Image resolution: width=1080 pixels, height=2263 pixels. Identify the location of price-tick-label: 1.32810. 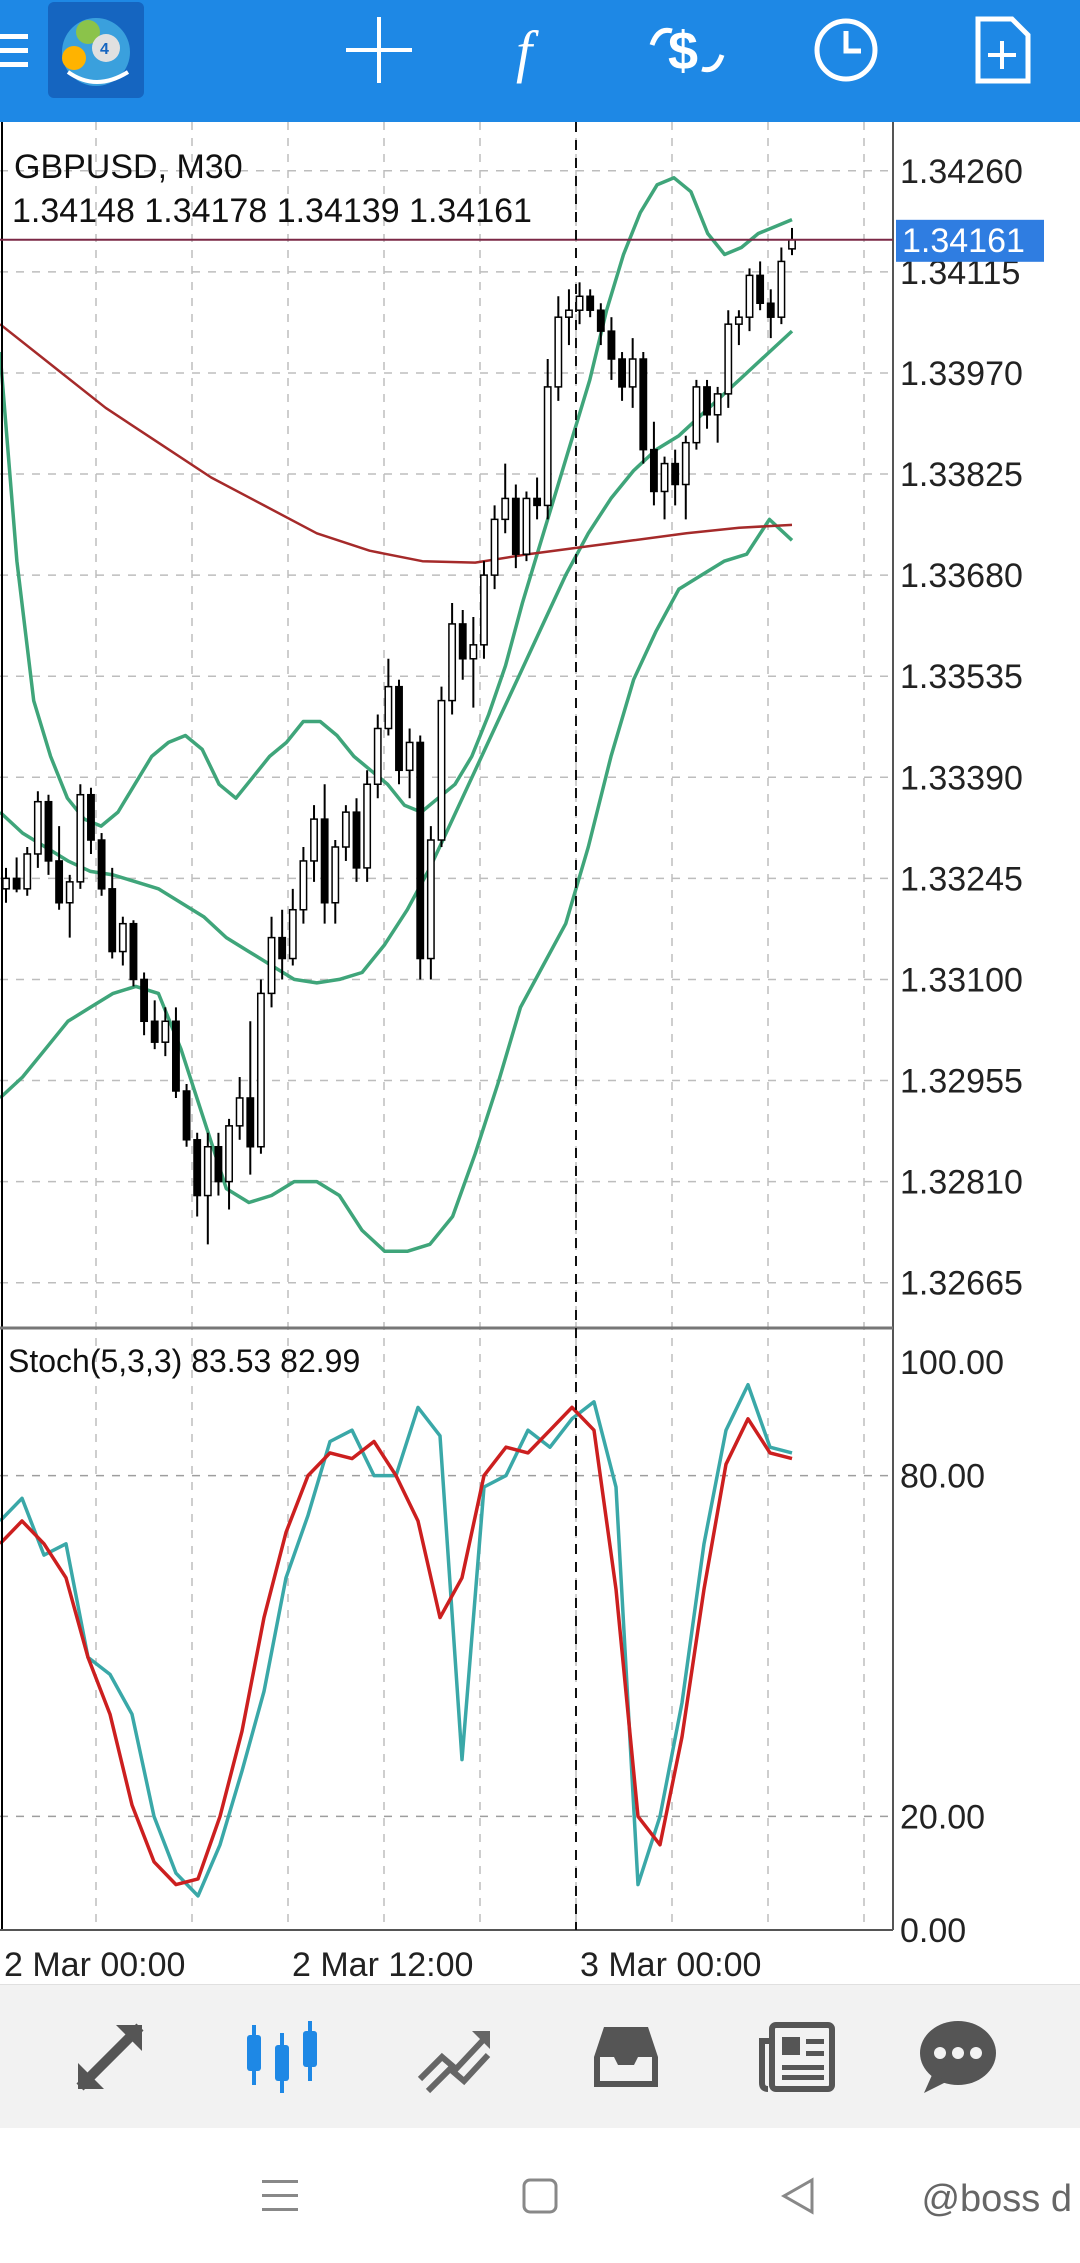
(961, 1183).